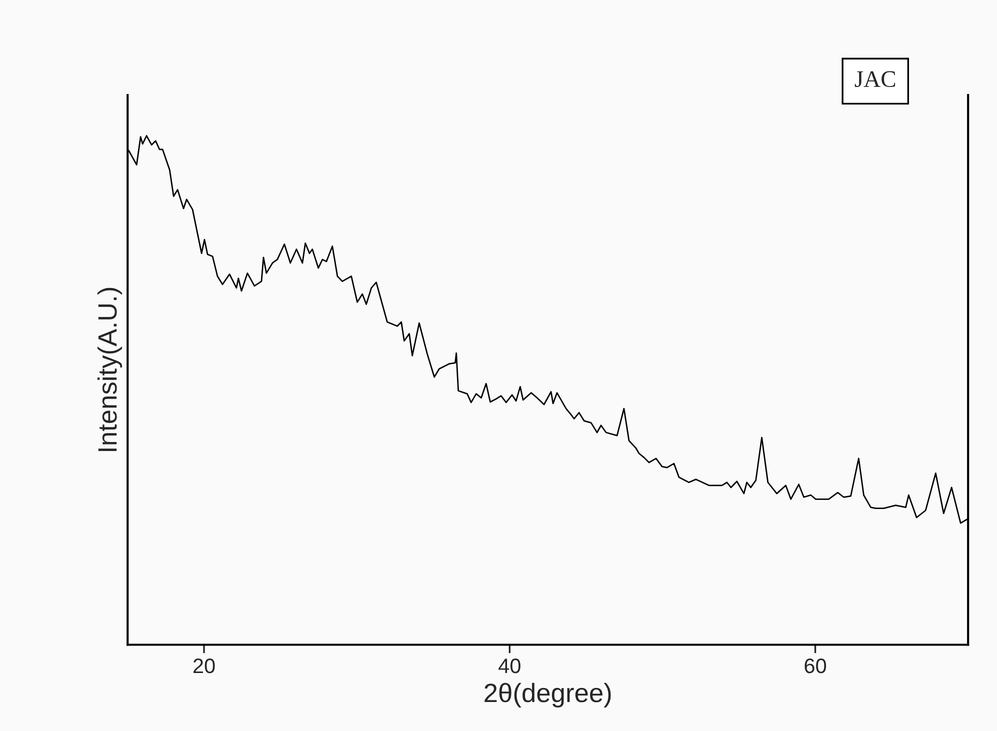 Image resolution: width=997 pixels, height=731 pixels. What do you see at coordinates (875, 79) in the screenshot?
I see `text: JAC` at bounding box center [875, 79].